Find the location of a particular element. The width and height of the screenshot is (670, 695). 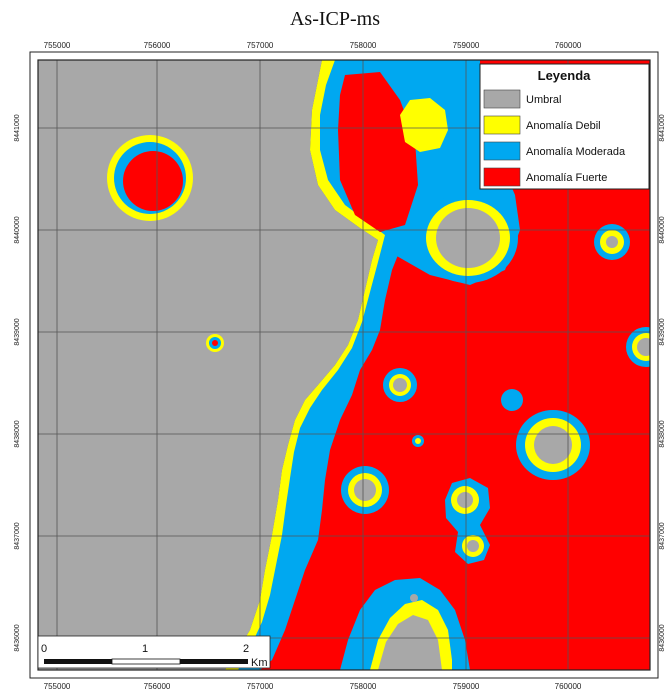

ring-fuerte-west is located at coordinates (153, 181).